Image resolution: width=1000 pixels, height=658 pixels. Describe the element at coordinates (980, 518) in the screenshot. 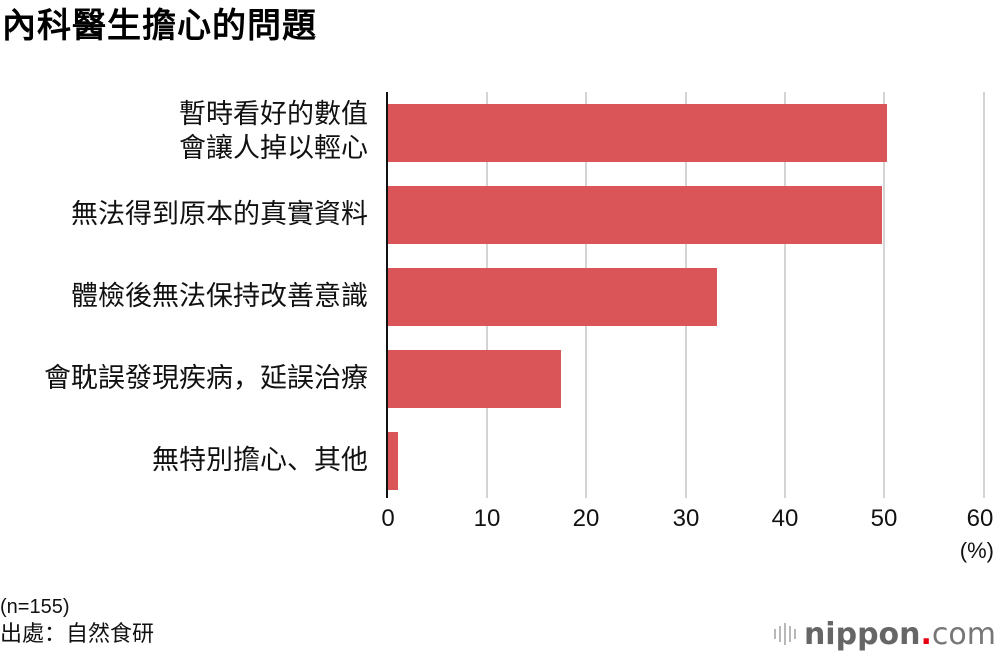

I see `x-tick-60: 60` at that location.